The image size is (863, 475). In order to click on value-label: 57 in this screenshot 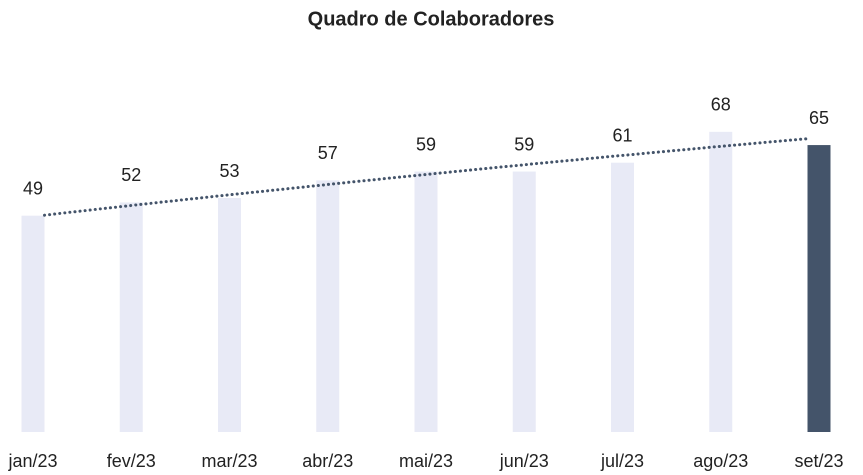, I will do `click(328, 153)`.